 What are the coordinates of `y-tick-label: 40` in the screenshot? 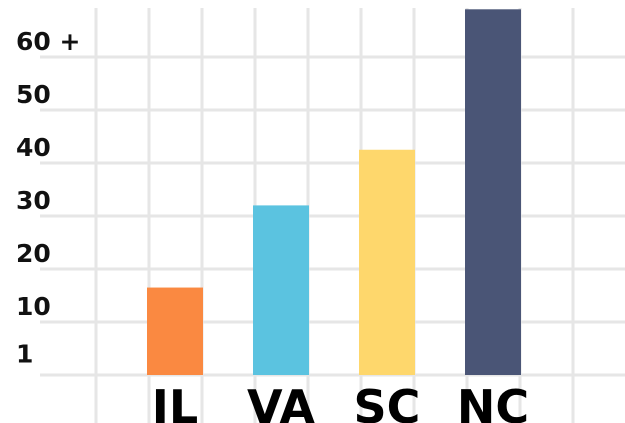 It's located at (33, 147).